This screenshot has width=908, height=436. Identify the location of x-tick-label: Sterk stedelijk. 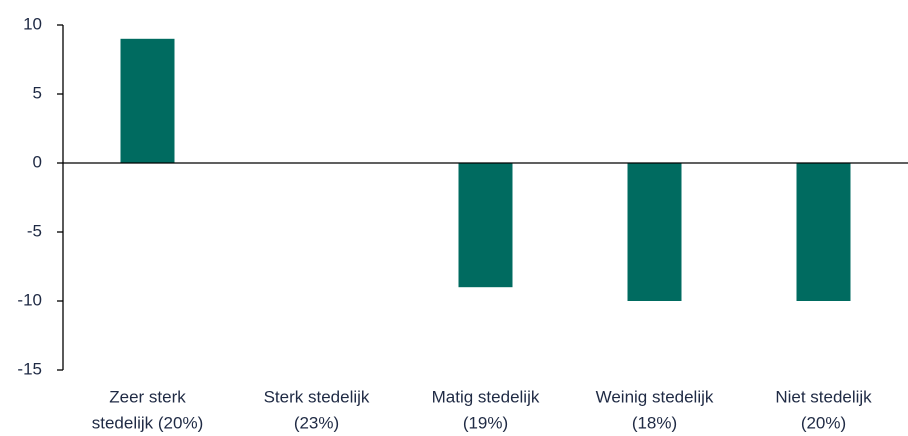
(317, 396).